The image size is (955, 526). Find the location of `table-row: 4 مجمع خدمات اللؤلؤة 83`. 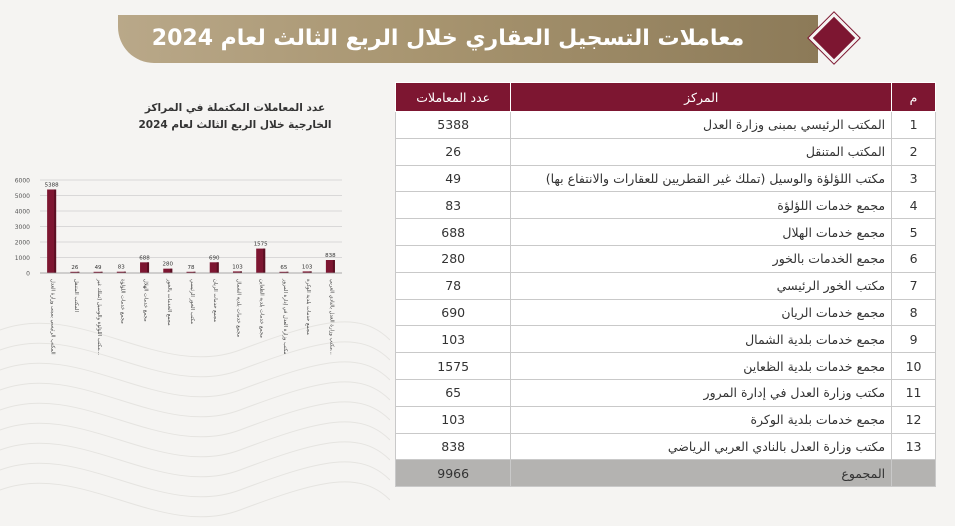

table-row: 4 مجمع خدمات اللؤلؤة 83 is located at coordinates (665, 205).